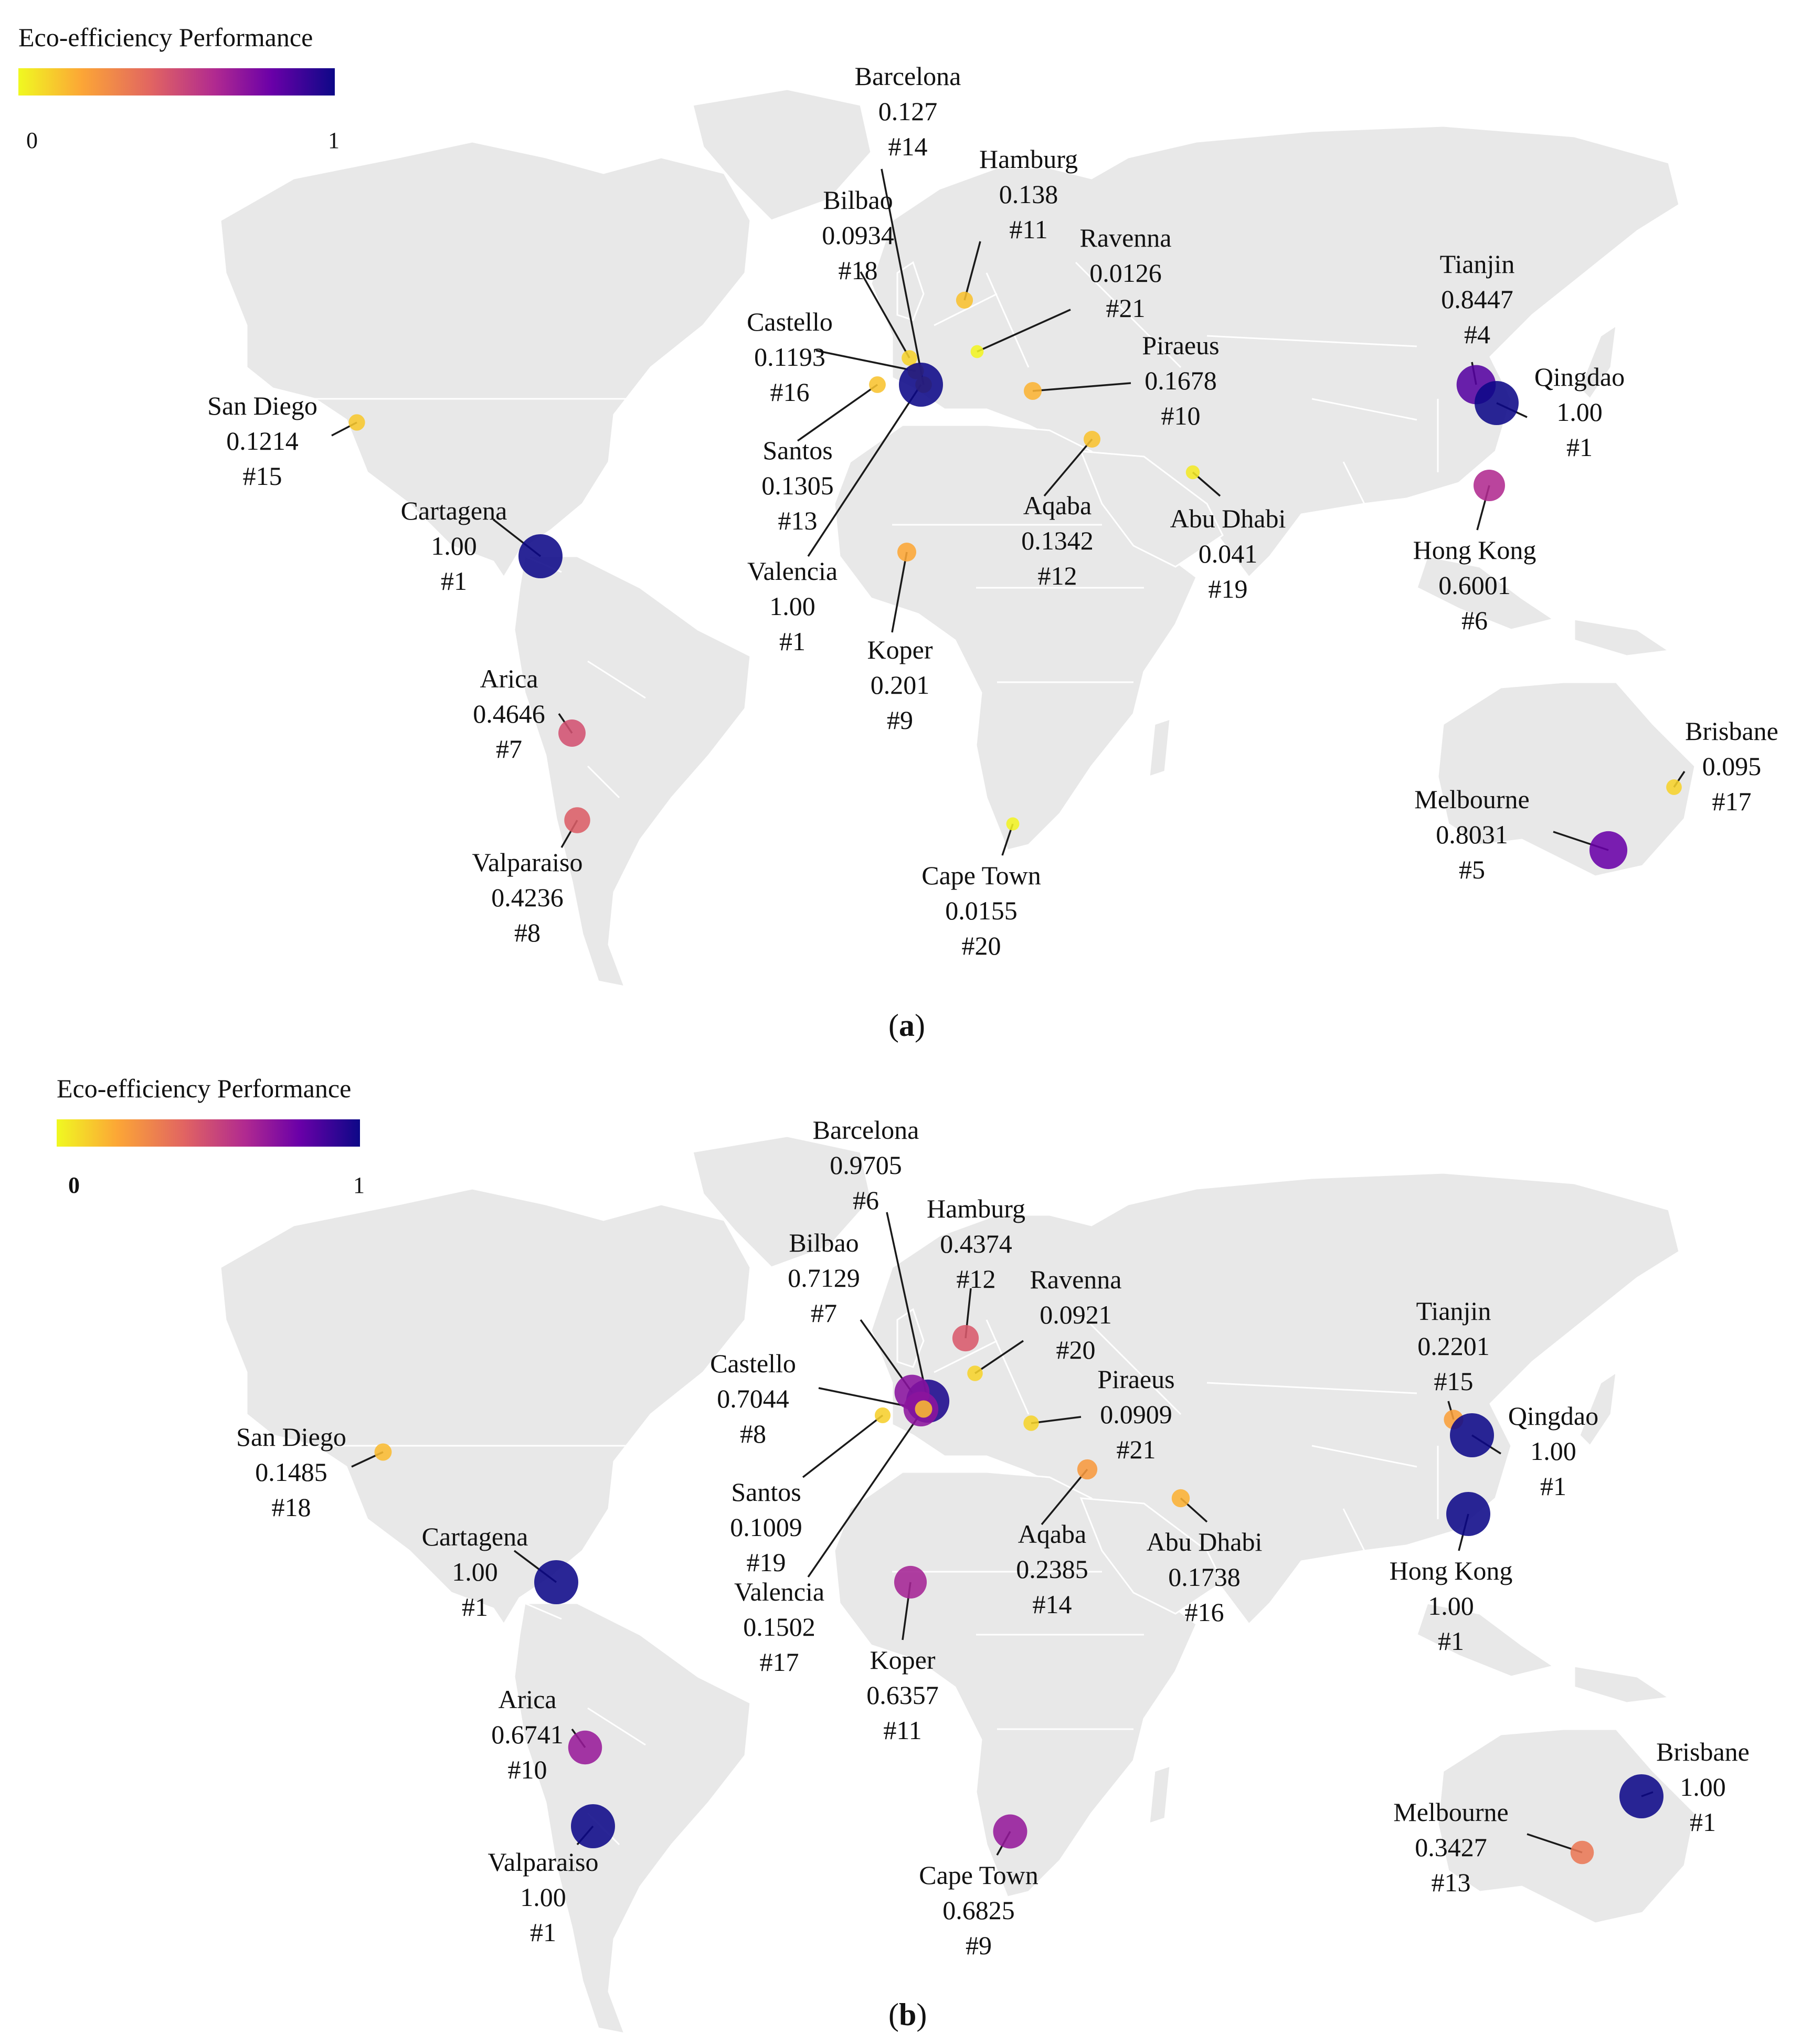 The image size is (1812, 2044). Describe the element at coordinates (903, 1660) in the screenshot. I see `port-name: Koper` at that location.